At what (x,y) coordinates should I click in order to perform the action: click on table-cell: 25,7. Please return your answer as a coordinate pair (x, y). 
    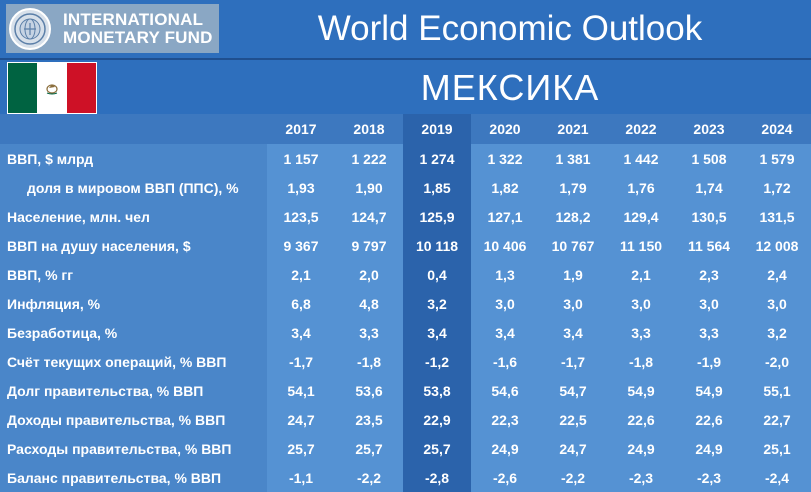
    Looking at the image, I should click on (301, 448).